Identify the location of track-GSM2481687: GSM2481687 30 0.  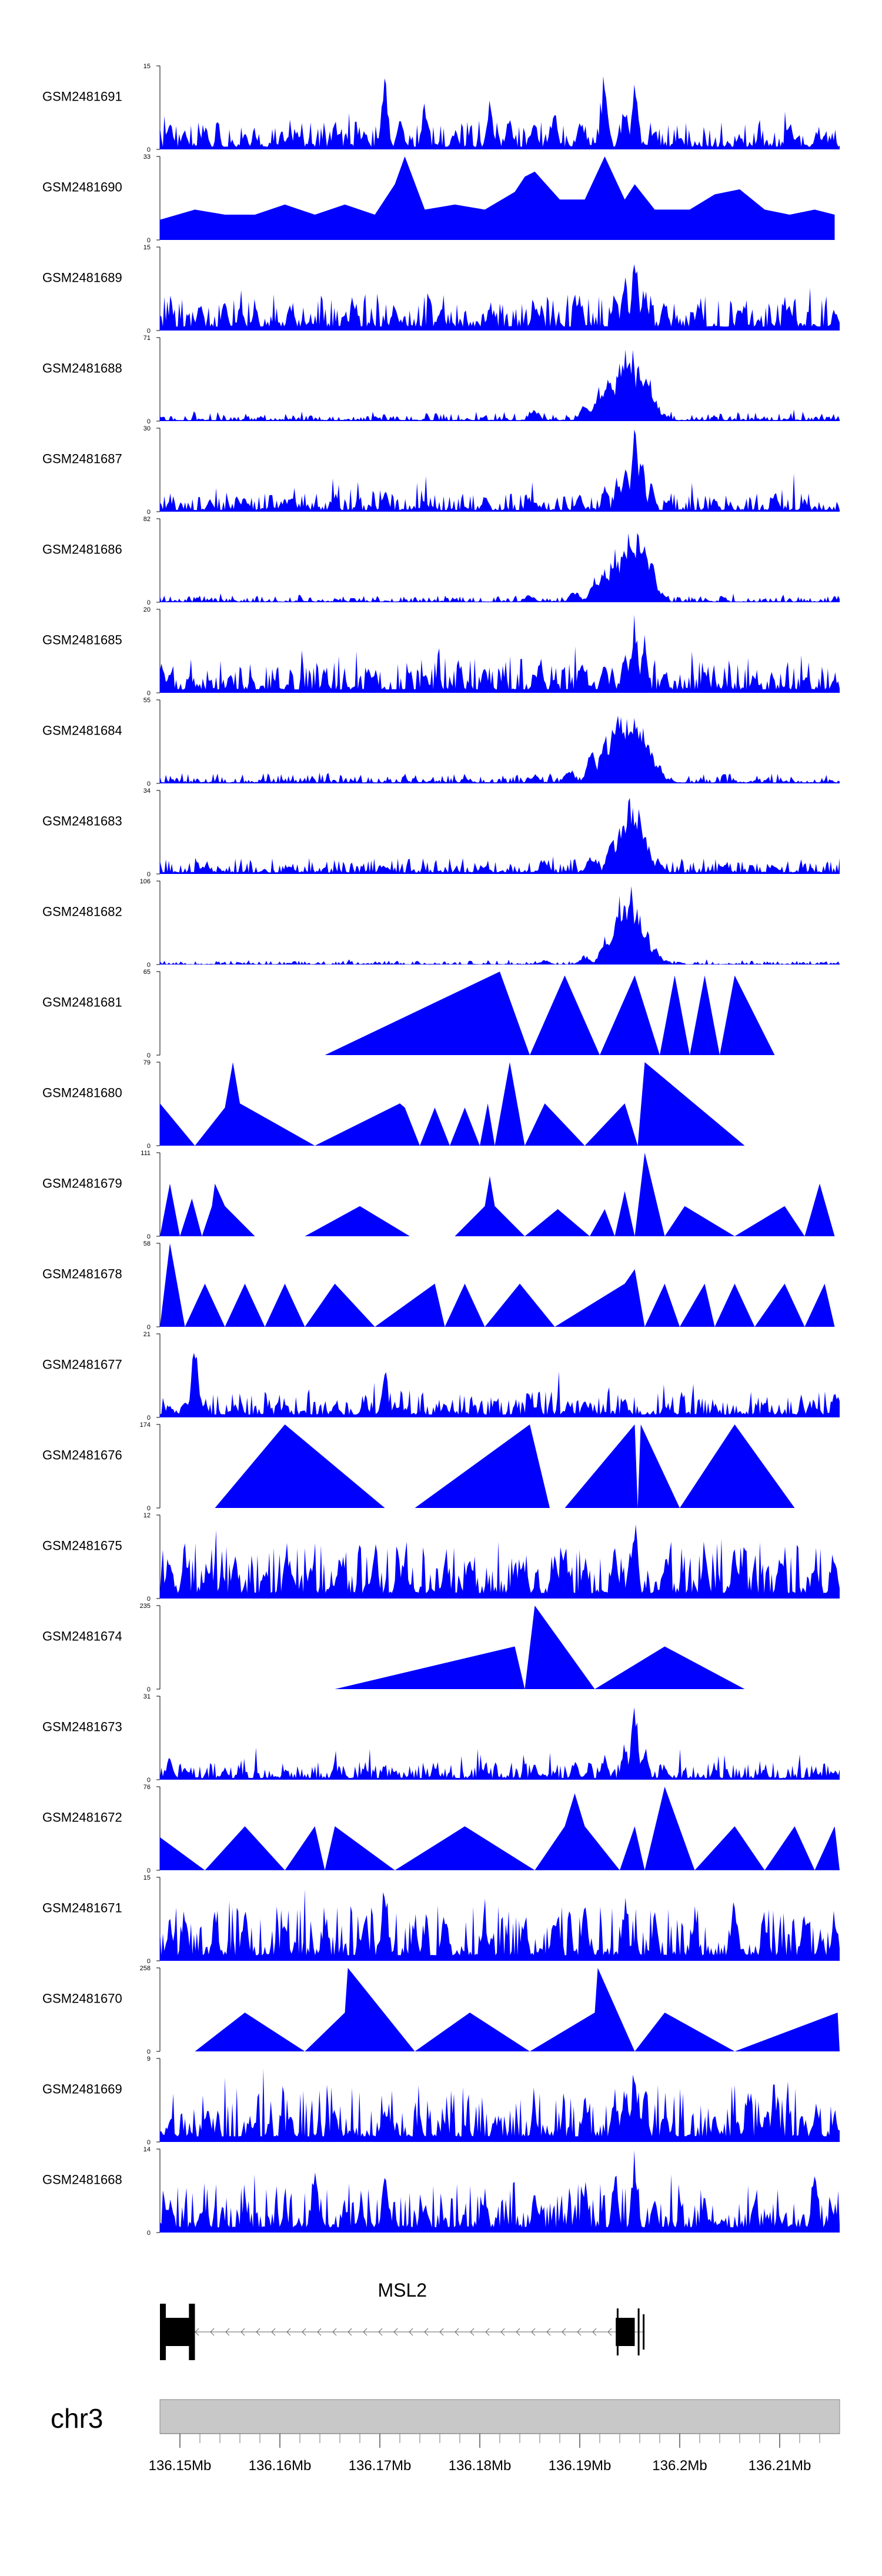
(441, 470).